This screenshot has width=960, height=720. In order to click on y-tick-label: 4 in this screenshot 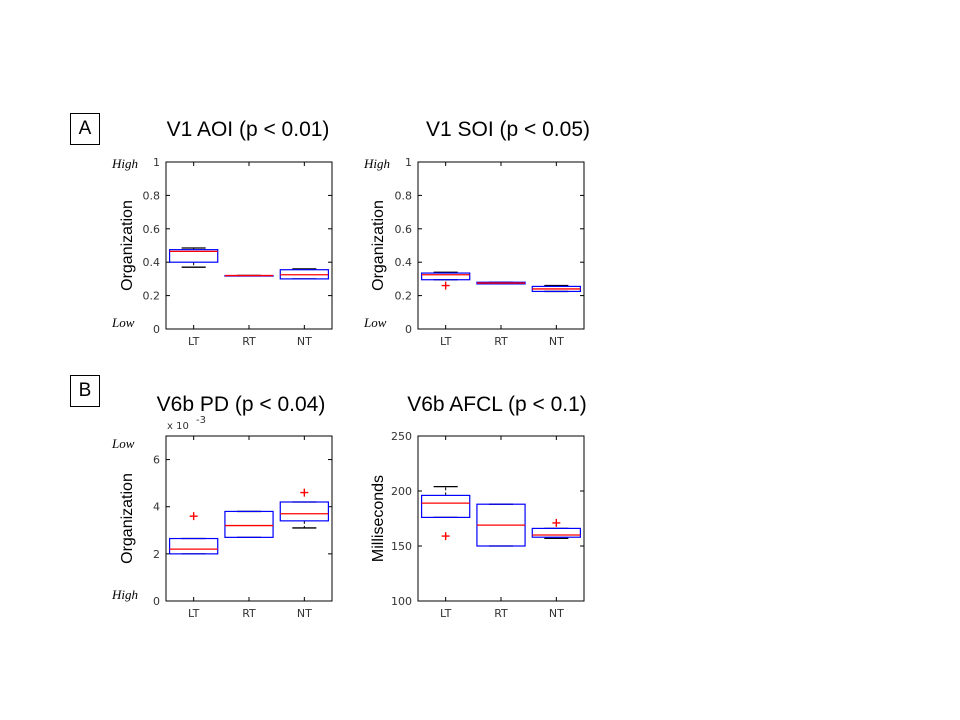, I will do `click(156, 507)`.